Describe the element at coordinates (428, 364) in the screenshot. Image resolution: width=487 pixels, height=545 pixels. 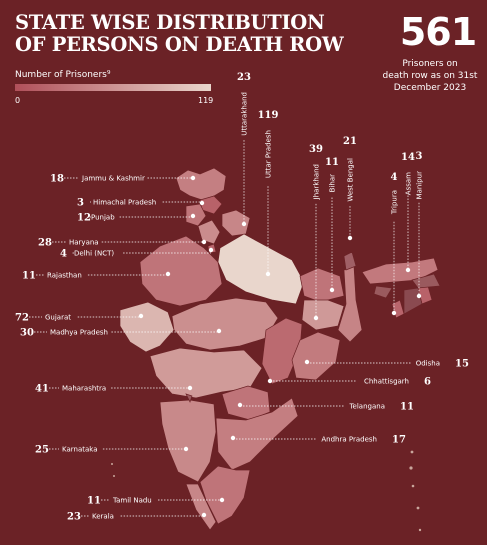
I see `state-label-odisha: Odisha` at that location.